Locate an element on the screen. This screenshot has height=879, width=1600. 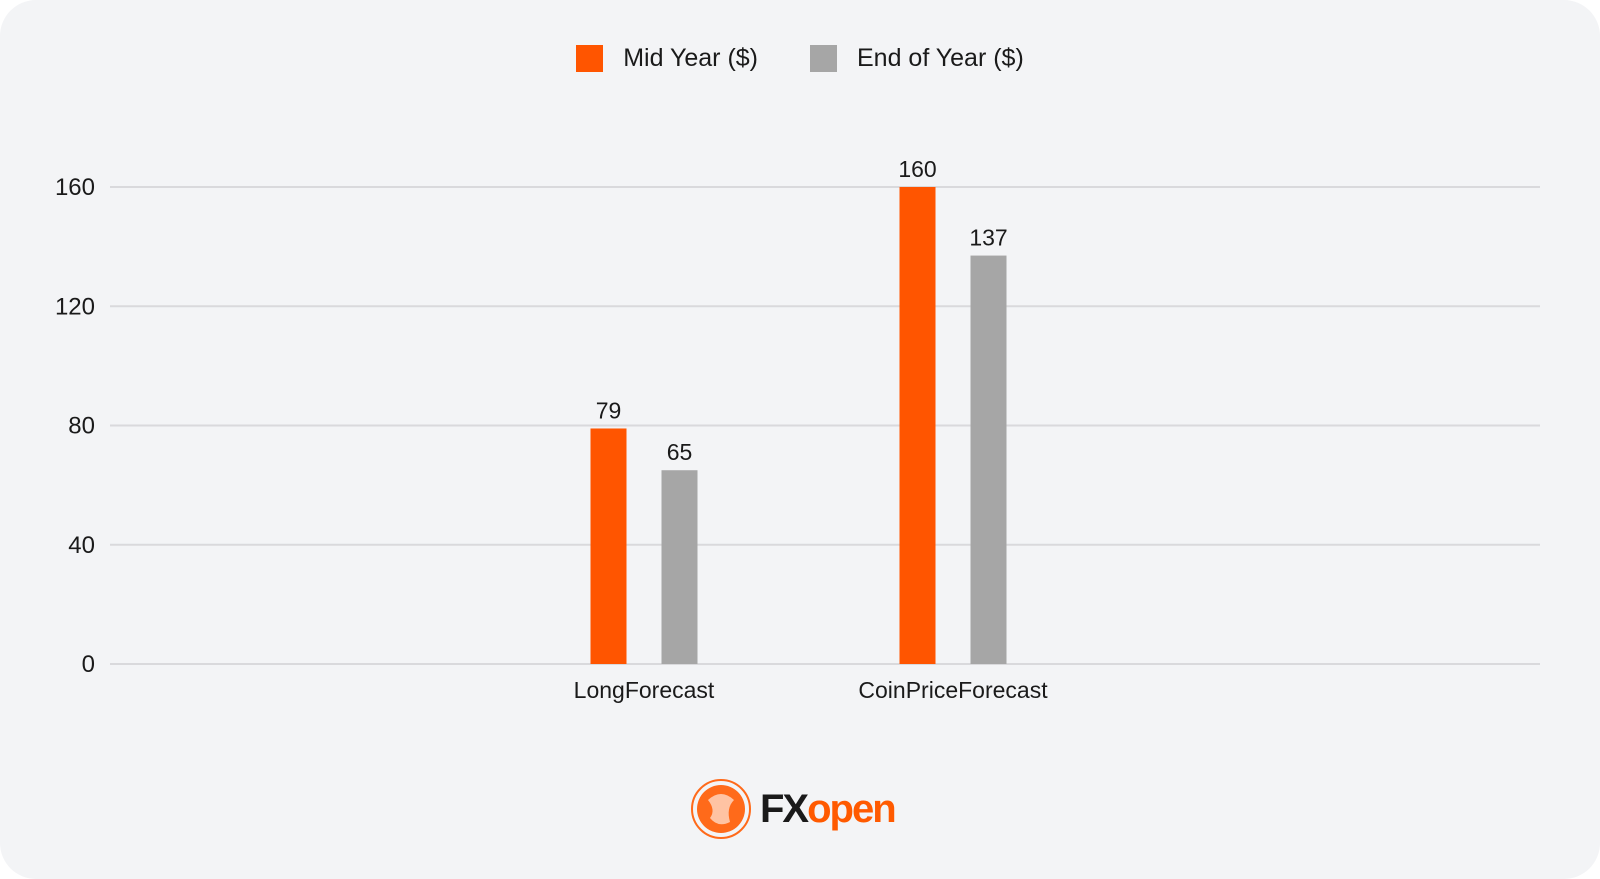
y-tick-label: 0 is located at coordinates (88, 664).